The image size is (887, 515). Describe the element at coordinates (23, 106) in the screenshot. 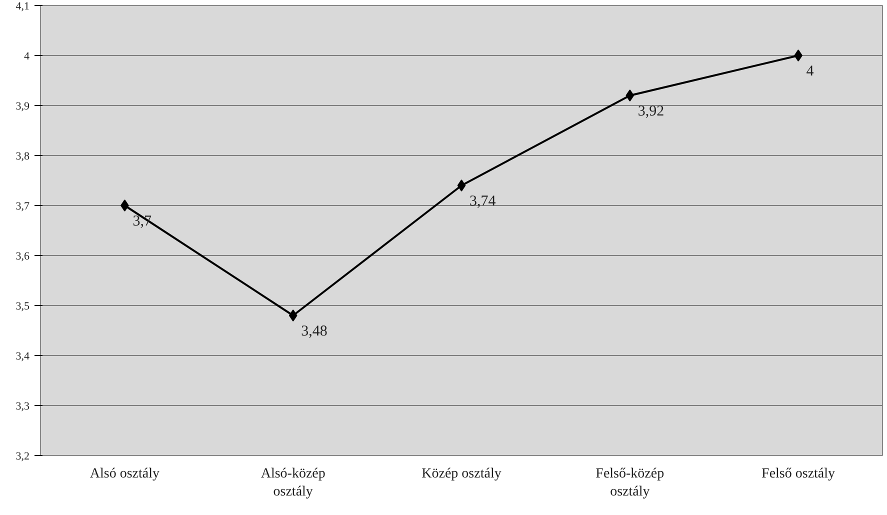

I see `y-tick-label: 3,9` at that location.